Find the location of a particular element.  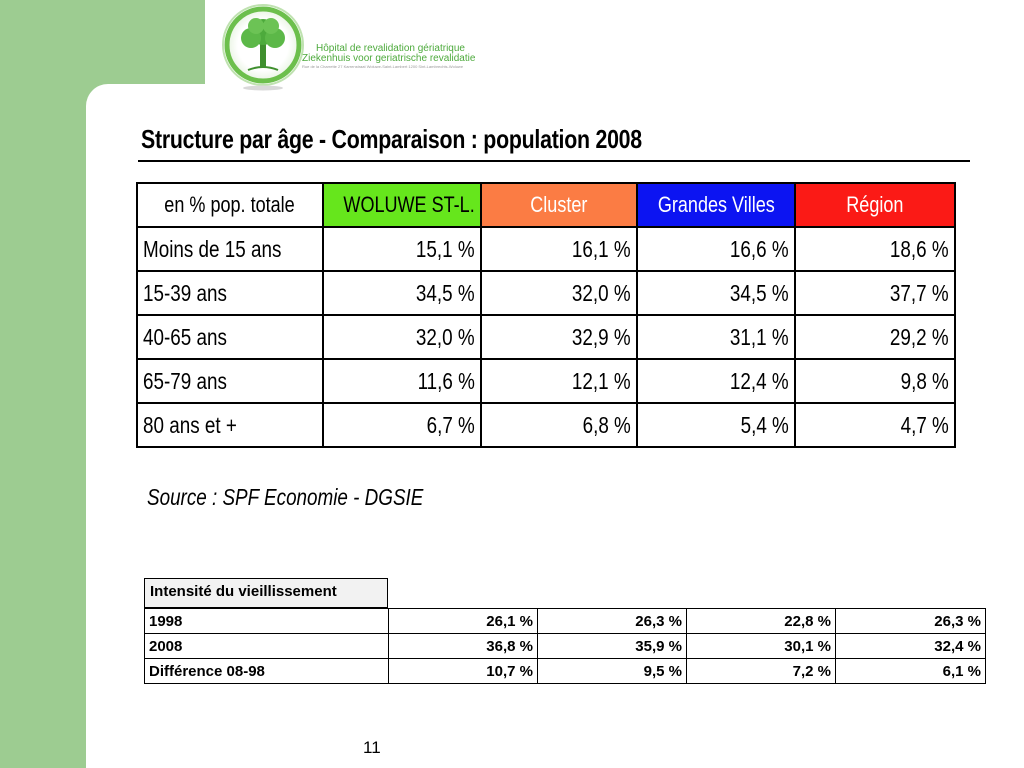

cell-value: 9,5 % is located at coordinates (612, 671).